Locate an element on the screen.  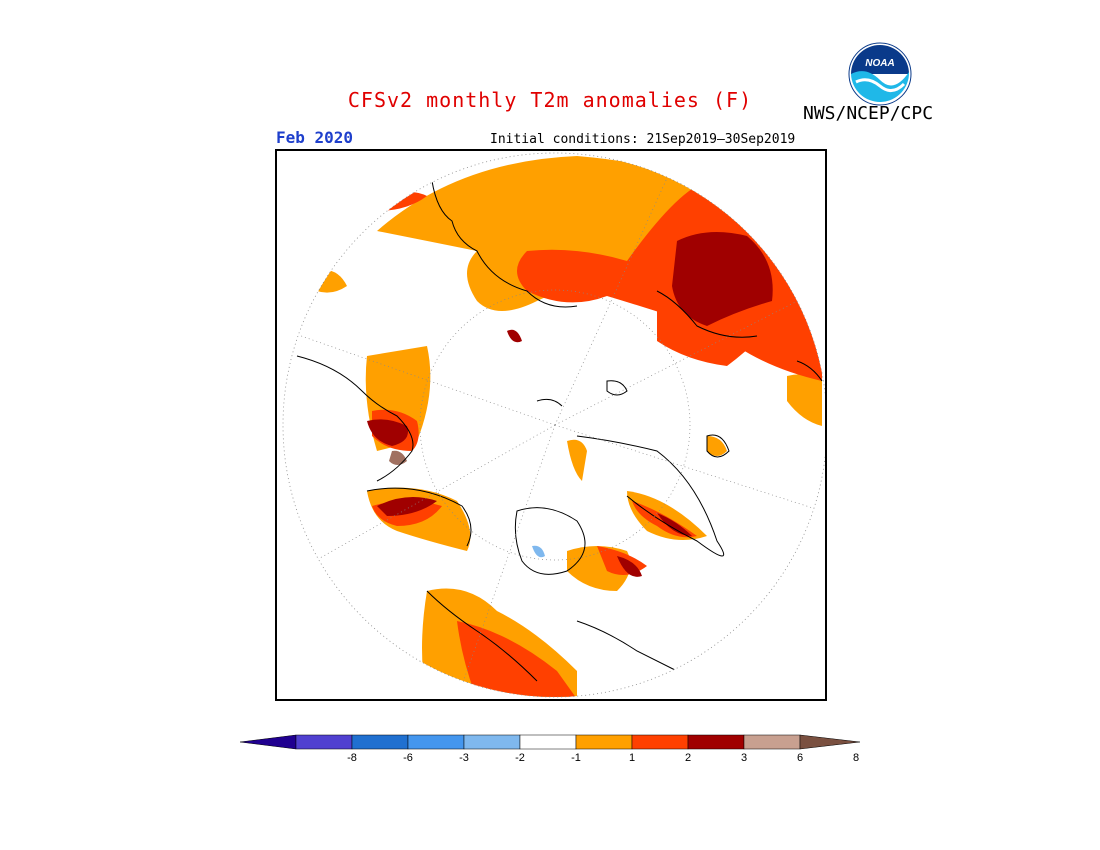
legend-tick-label: -2 is located at coordinates (520, 758).